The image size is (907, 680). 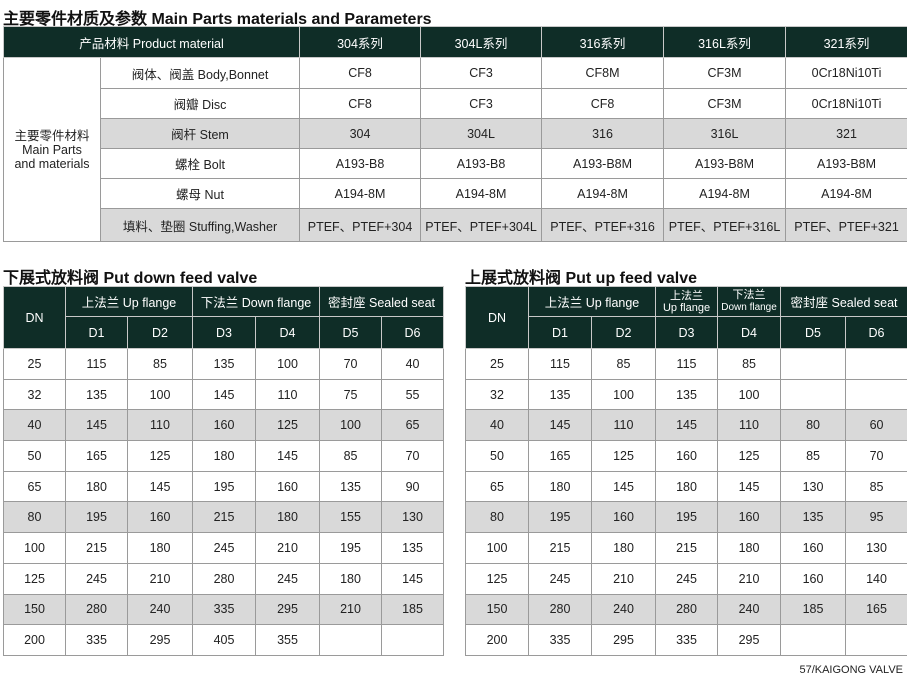 I want to click on material-value: CF8M, so click(x=603, y=73).